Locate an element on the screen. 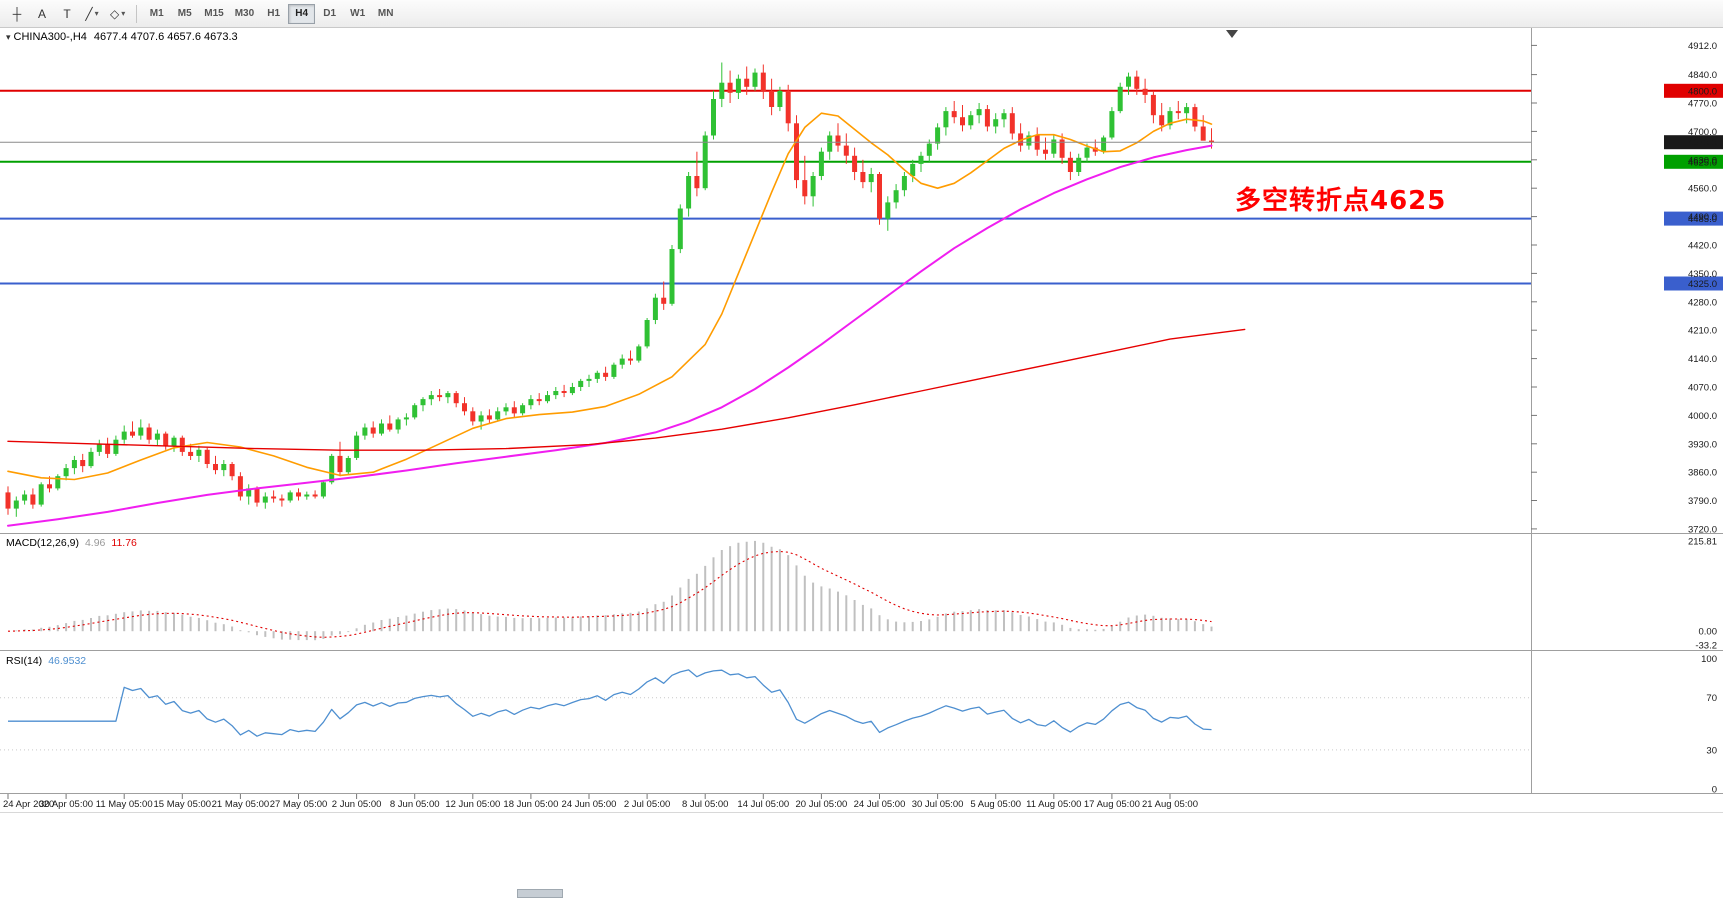 This screenshot has width=1723, height=899. timeframe-button-d1: D1 is located at coordinates (329, 14).